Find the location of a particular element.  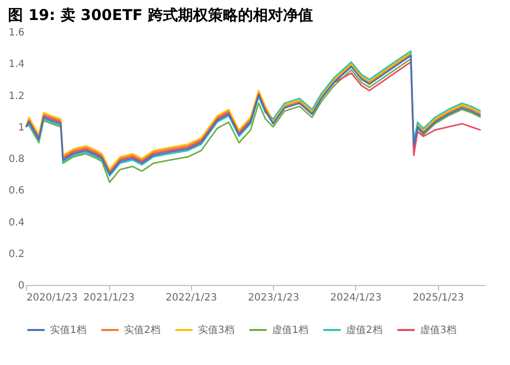

legend-label: 实值1档 is located at coordinates (68, 330).